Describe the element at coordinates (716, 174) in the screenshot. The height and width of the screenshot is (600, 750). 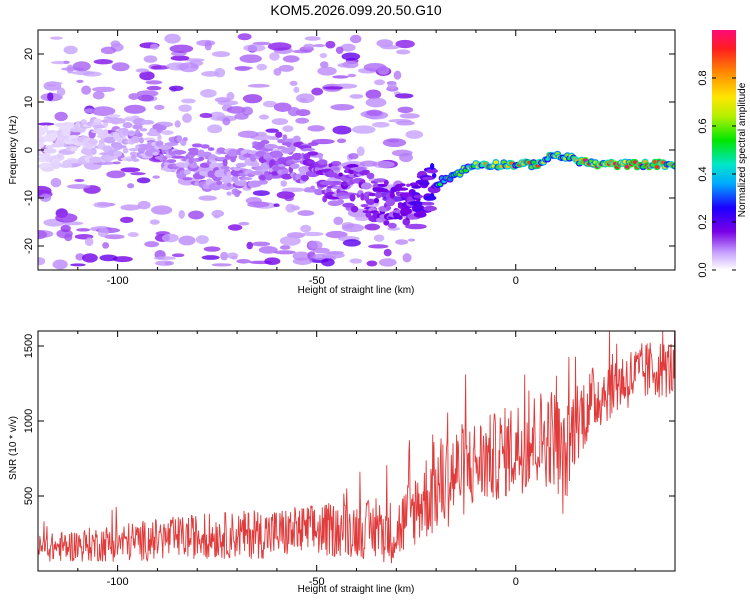
I see `colorbar-ticks: 0.0 0.2 0.4 0.6 0.8` at that location.